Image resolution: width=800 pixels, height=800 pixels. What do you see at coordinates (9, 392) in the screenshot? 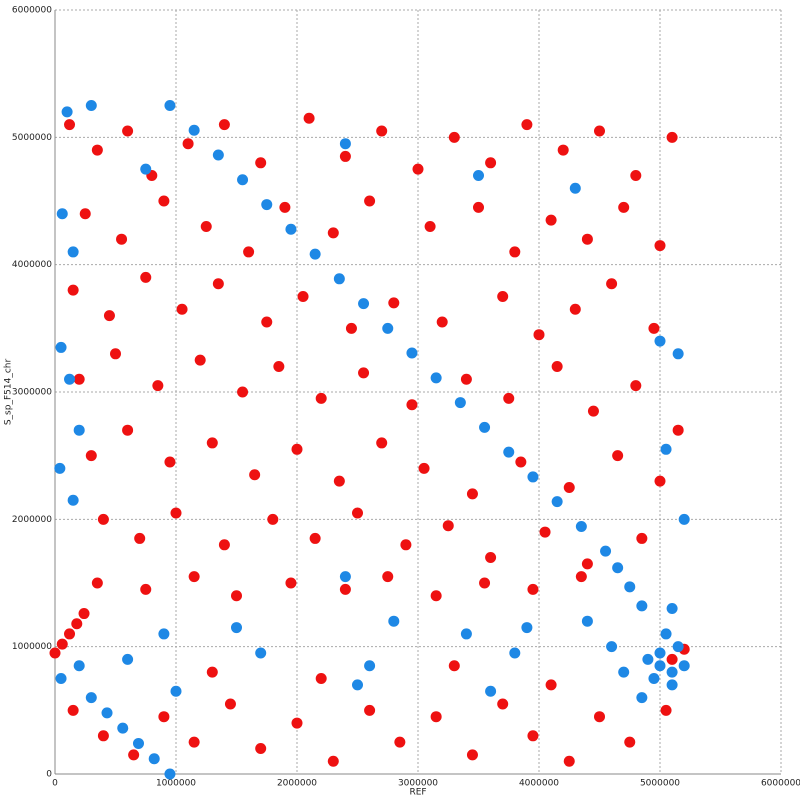
I see `y-axis-label: S_sp_F514_chr` at bounding box center [9, 392].